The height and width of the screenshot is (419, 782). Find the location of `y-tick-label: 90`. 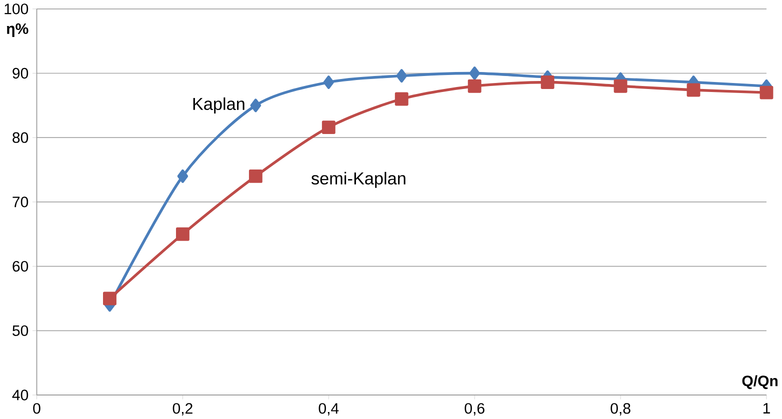

y-tick-label: 90 is located at coordinates (20, 73).